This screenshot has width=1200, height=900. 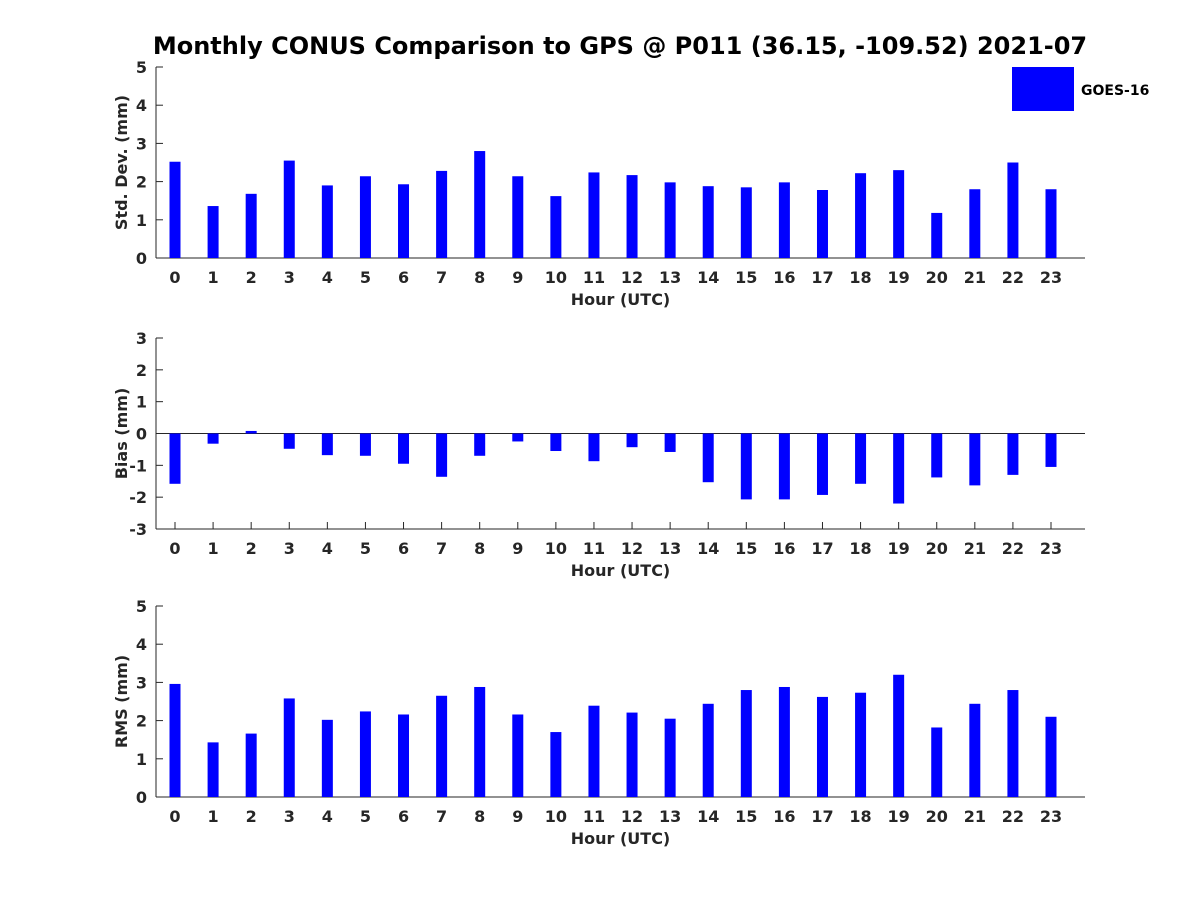 What do you see at coordinates (121, 434) in the screenshot?
I see `bias-y-axis-label: Bias (mm)` at bounding box center [121, 434].